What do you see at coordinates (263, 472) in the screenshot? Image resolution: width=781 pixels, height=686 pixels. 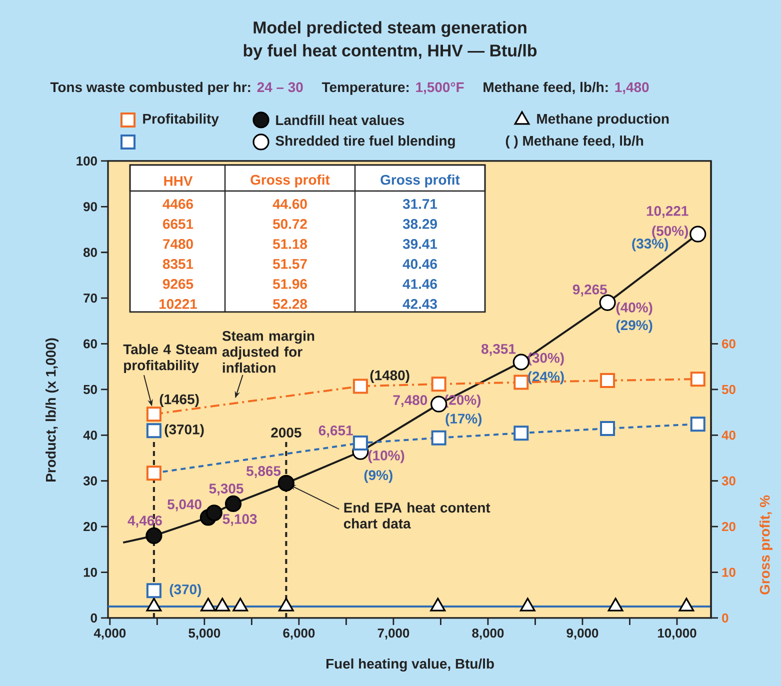 I see `annotation: 5,865` at bounding box center [263, 472].